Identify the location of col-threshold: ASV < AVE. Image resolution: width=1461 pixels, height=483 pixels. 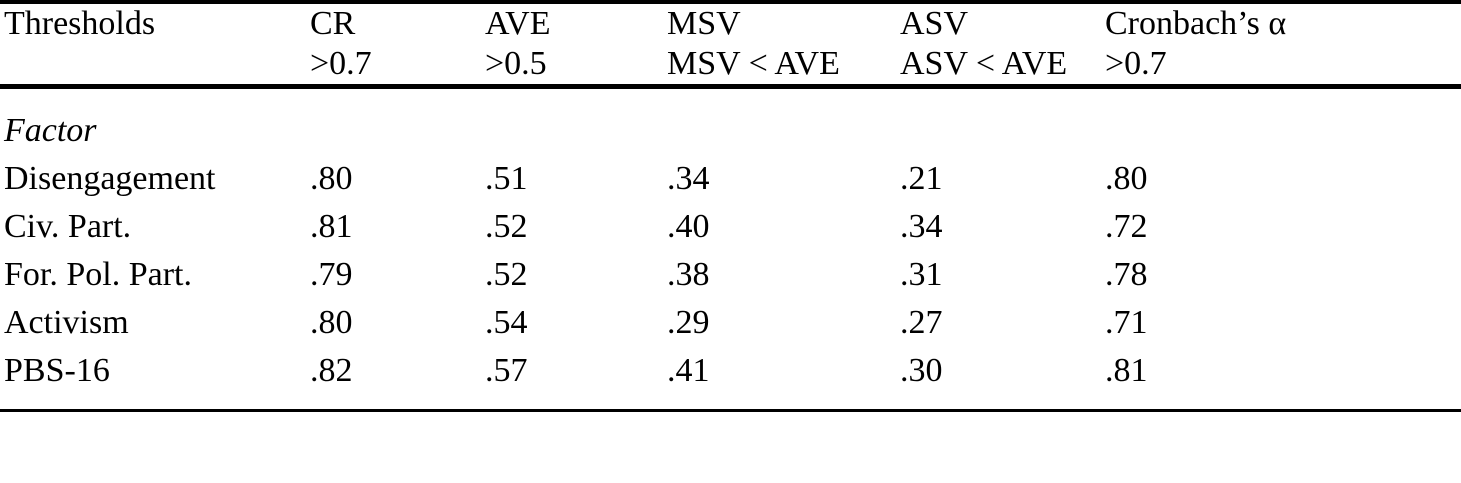
(984, 63).